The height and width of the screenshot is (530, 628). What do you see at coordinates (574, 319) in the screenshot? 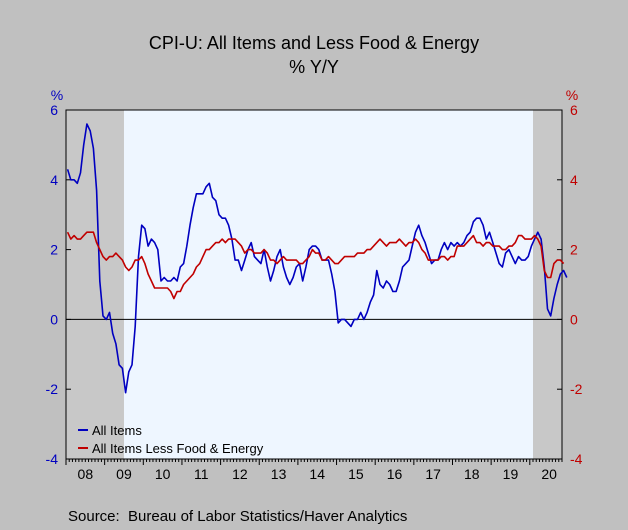
I see `y-tick-label-right: 0` at bounding box center [574, 319].